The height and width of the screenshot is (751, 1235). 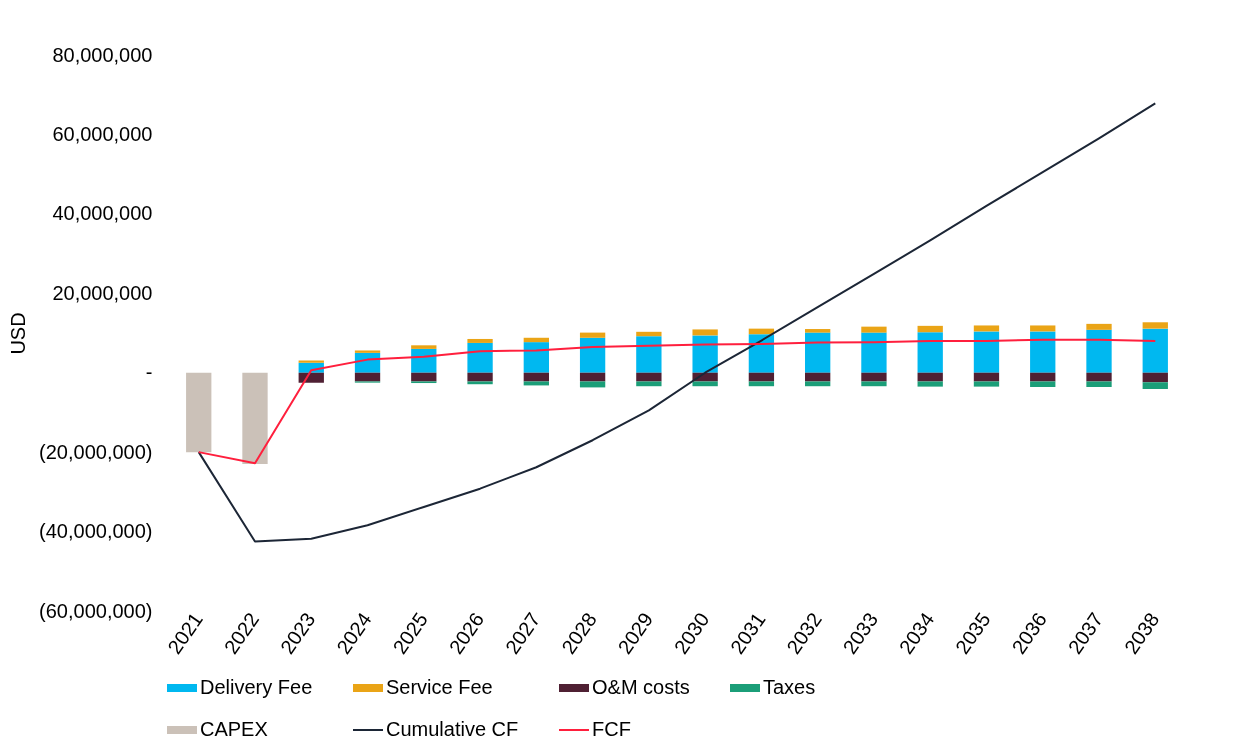 I want to click on y-tick-label: 60,000,000, so click(x=102, y=133).